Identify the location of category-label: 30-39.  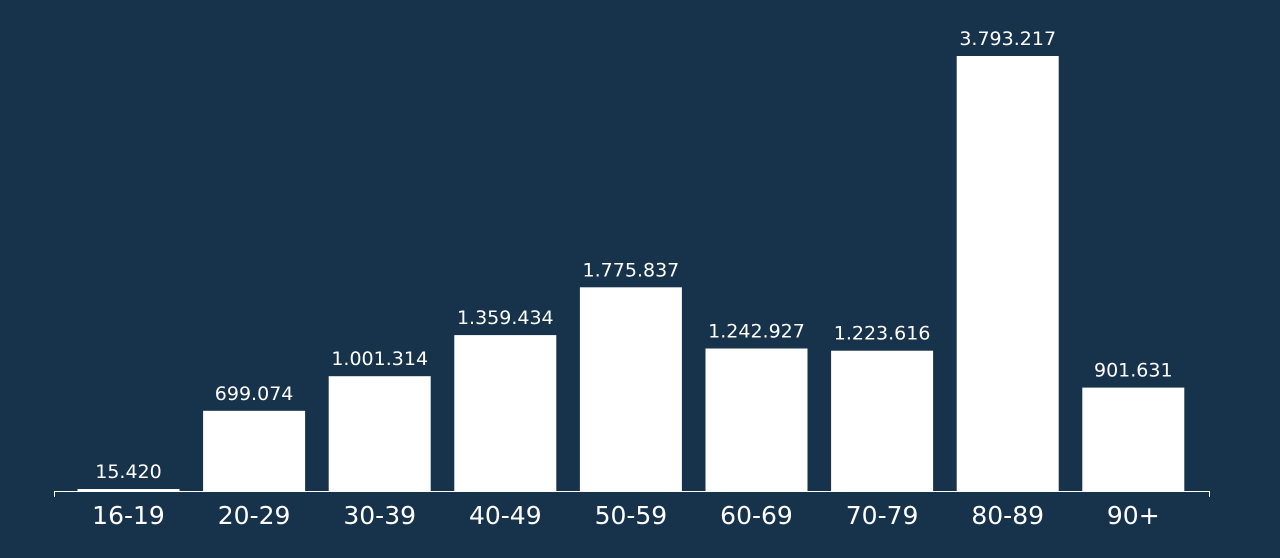
(379, 515).